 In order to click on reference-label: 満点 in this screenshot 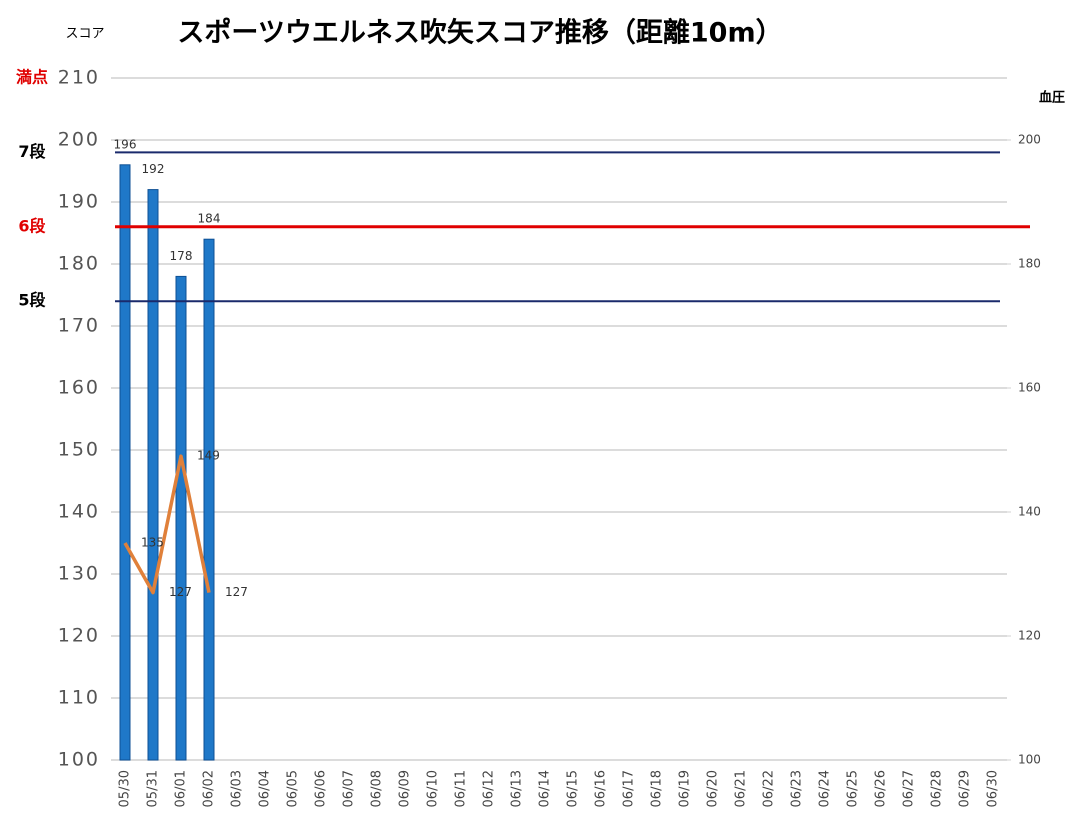, I will do `click(32, 77)`.